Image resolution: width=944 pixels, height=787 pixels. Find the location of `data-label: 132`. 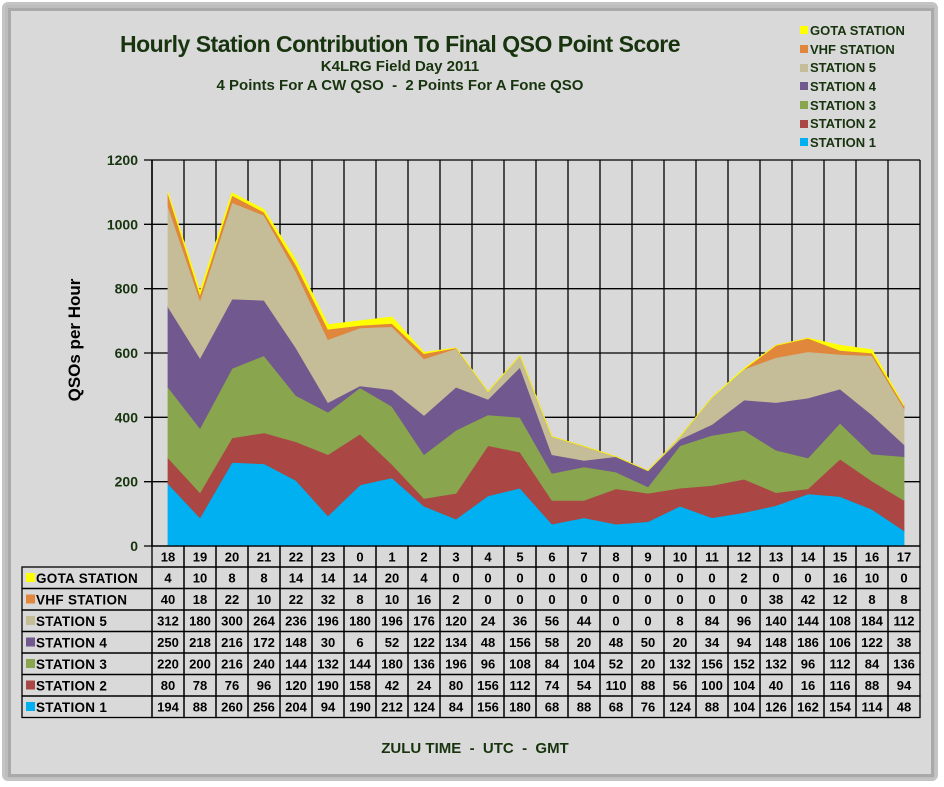

data-label: 132 is located at coordinates (328, 664).